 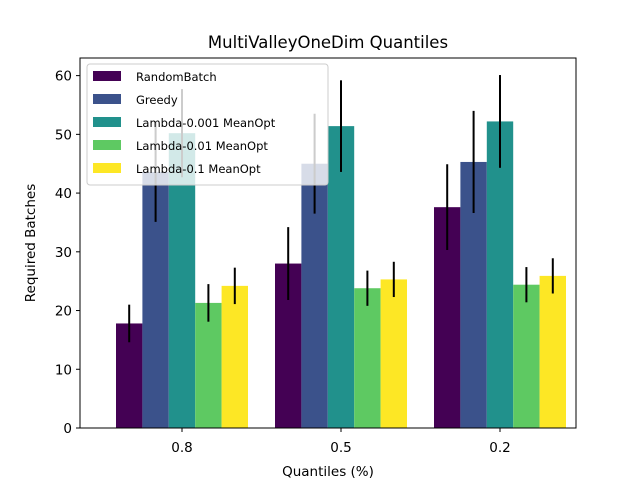 I want to click on y-tick-label: 40, so click(x=63, y=194).